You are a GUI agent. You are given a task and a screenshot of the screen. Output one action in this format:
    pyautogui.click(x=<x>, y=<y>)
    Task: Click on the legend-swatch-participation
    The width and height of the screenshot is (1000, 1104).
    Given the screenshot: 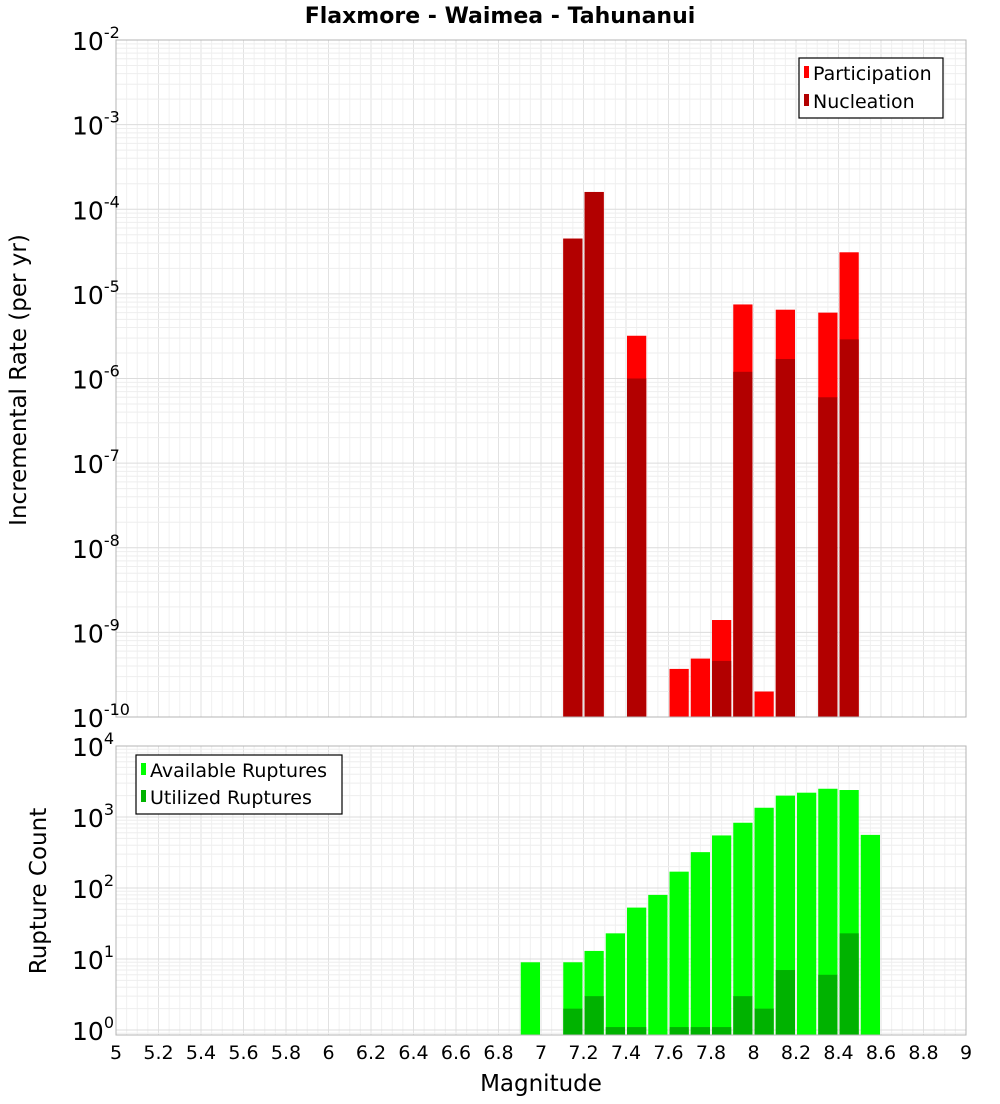 What is the action you would take?
    pyautogui.click(x=806, y=72)
    